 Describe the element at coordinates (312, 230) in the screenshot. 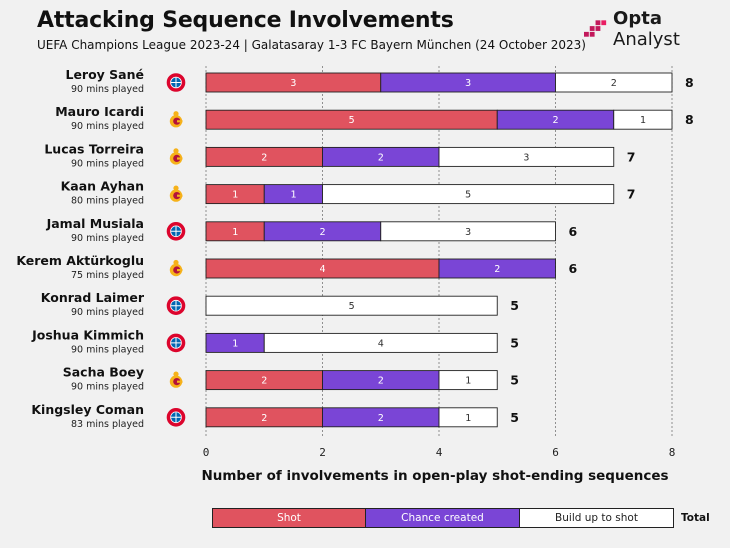

I see `player-row: Jamal Musiala 90 mins played 1 2 3 6` at that location.